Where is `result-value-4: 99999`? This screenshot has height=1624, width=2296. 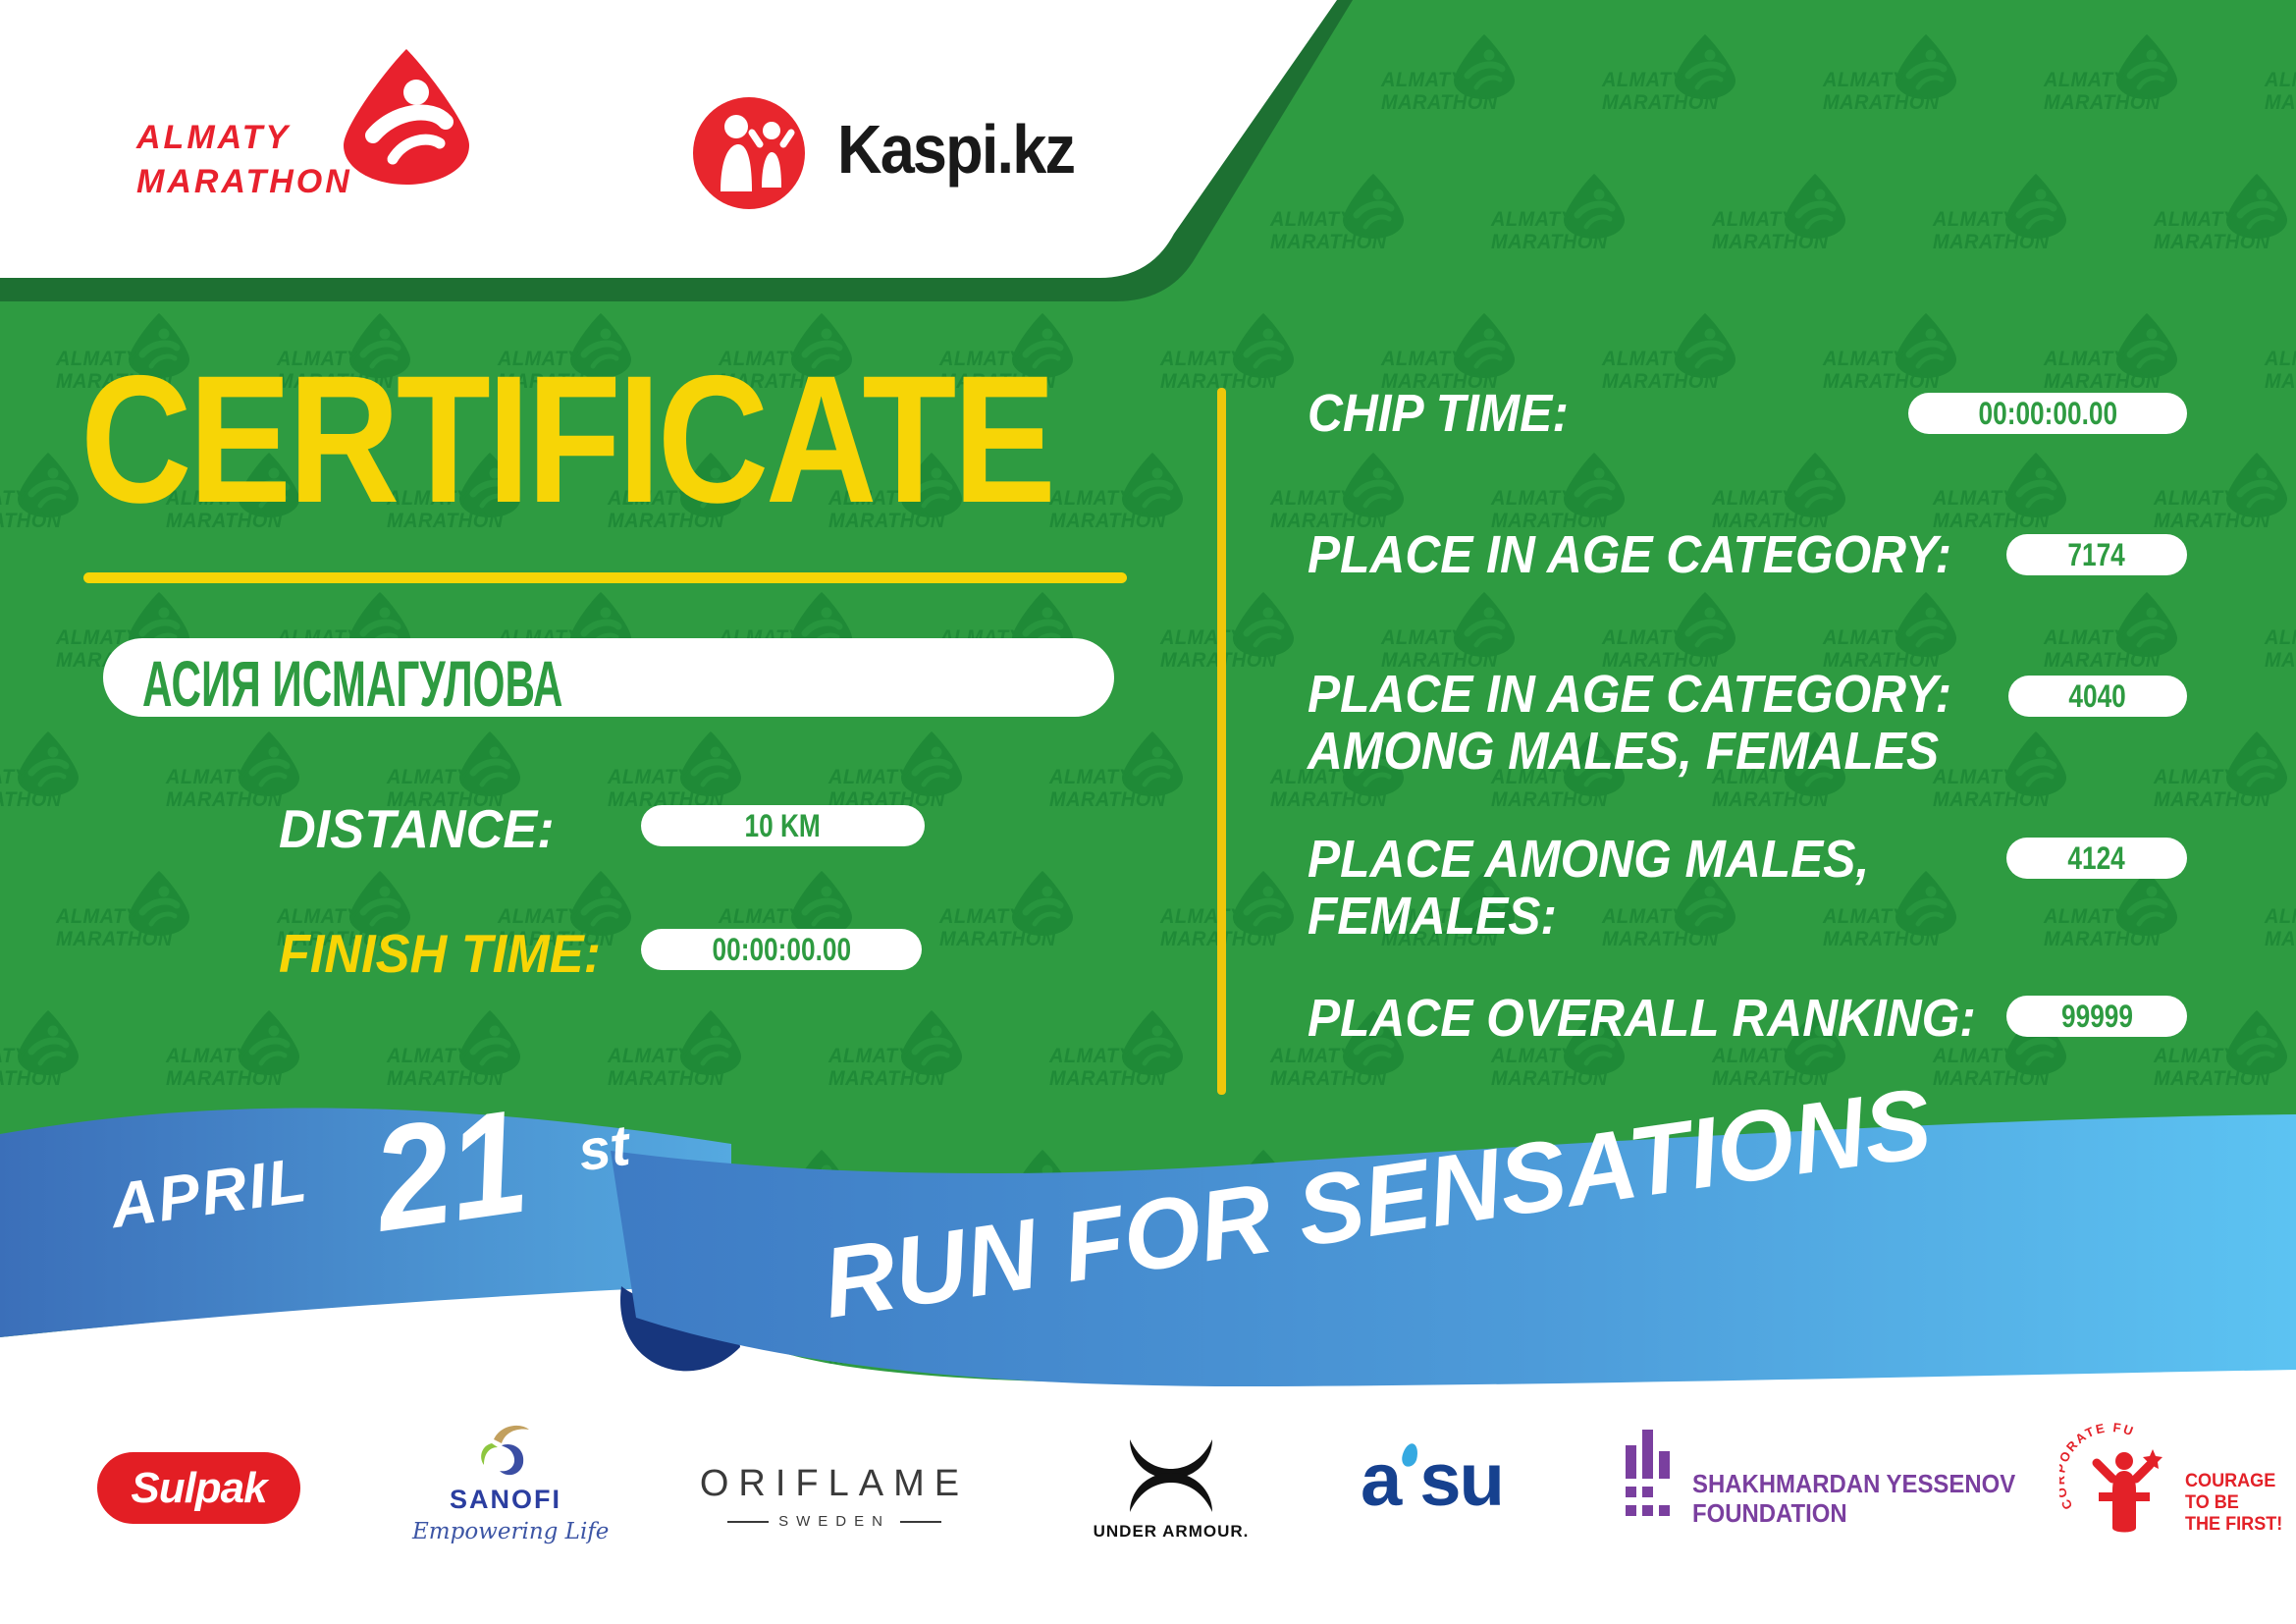
result-value-4: 99999 is located at coordinates (2096, 1016).